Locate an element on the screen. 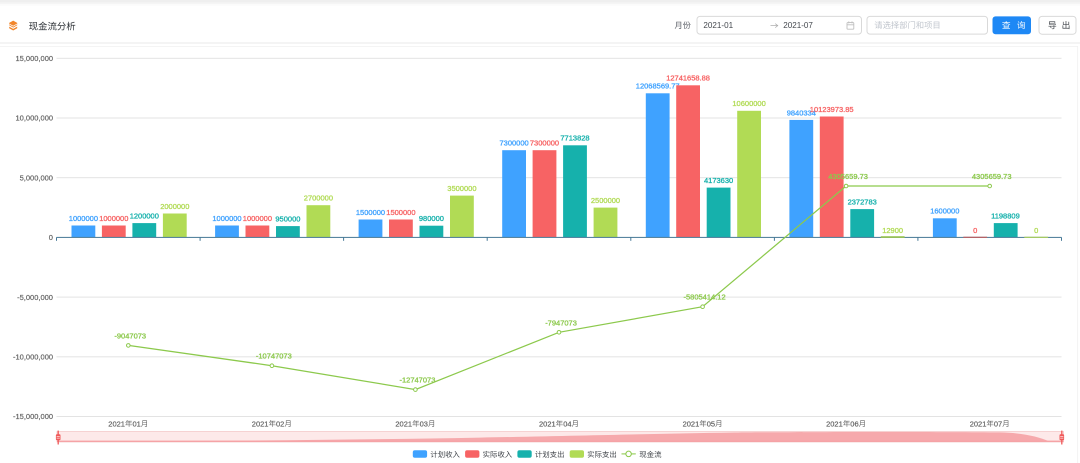  svg-text: 02 is located at coordinates (280, 423).